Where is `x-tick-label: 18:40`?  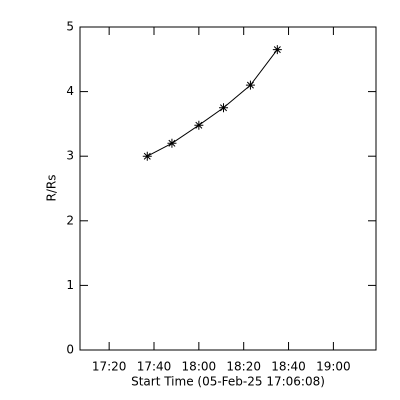 x-tick-label: 18:40 is located at coordinates (288, 367).